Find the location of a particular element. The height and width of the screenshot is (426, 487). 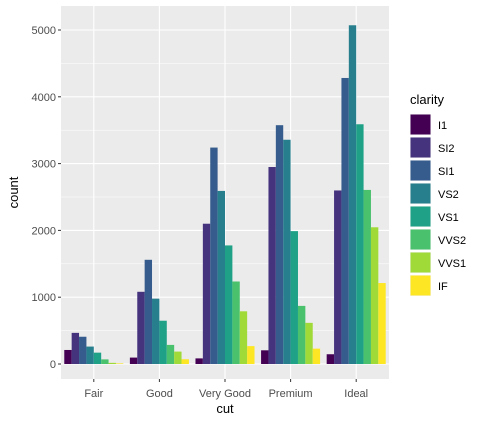

bar-vs1-premium is located at coordinates (294, 297).